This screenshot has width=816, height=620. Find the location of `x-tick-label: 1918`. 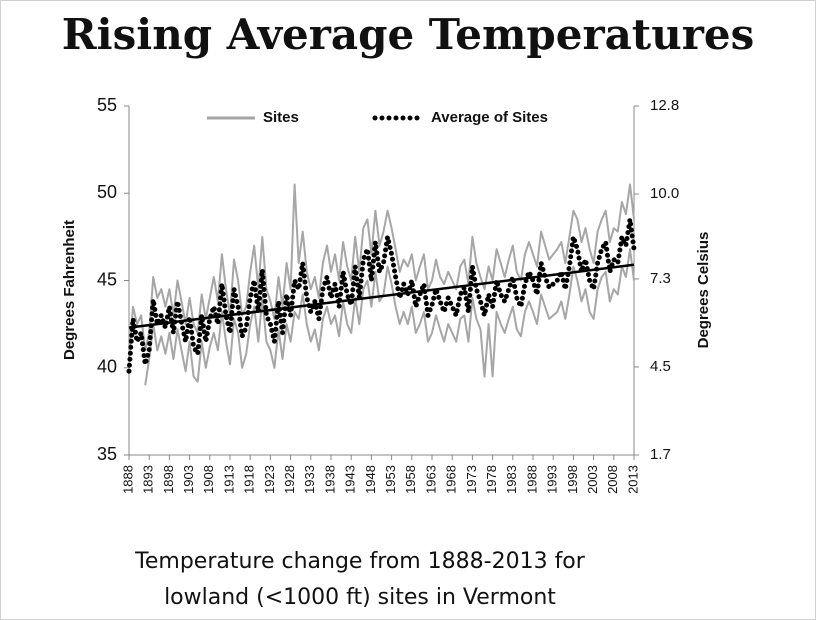

x-tick-label: 1918 is located at coordinates (249, 479).